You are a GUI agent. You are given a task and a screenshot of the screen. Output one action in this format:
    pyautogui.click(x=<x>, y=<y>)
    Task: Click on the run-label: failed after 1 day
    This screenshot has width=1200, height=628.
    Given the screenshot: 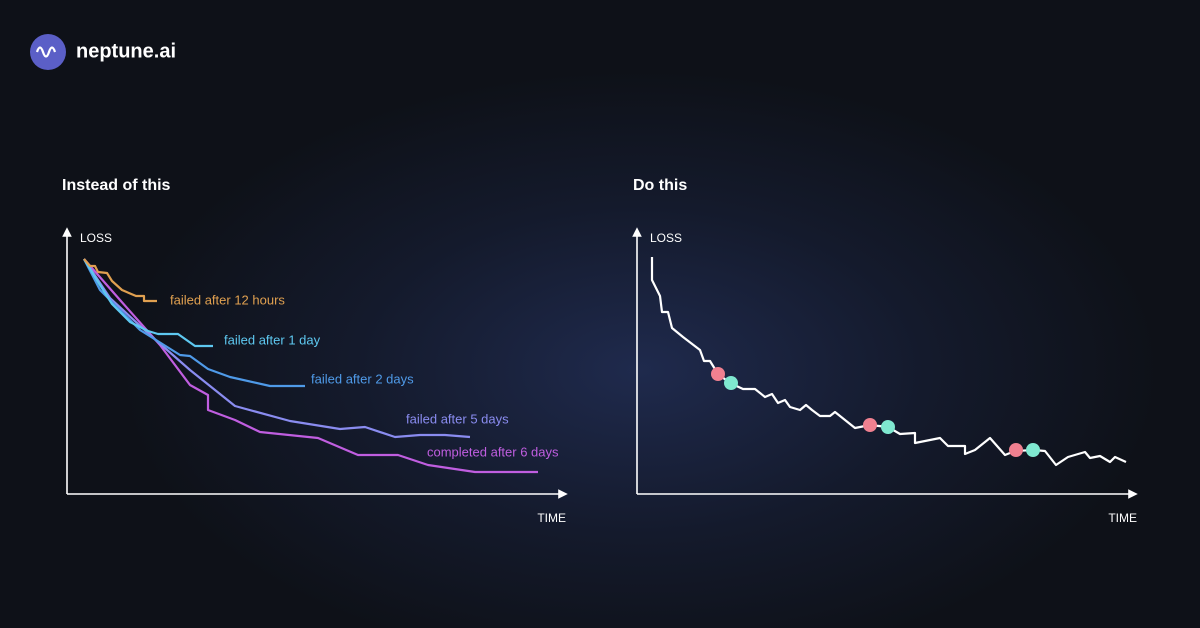 What is the action you would take?
    pyautogui.click(x=272, y=339)
    